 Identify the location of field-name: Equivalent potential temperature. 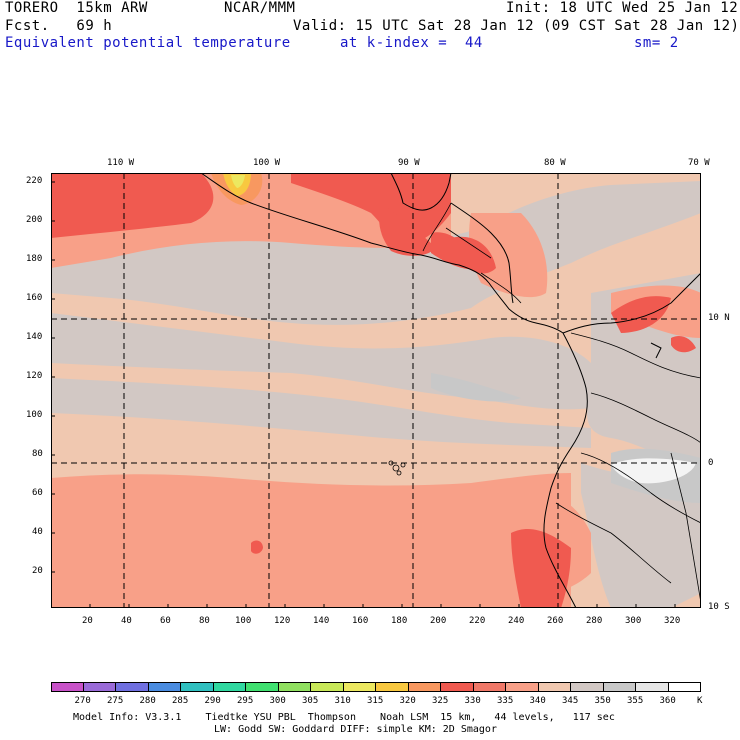
(148, 43).